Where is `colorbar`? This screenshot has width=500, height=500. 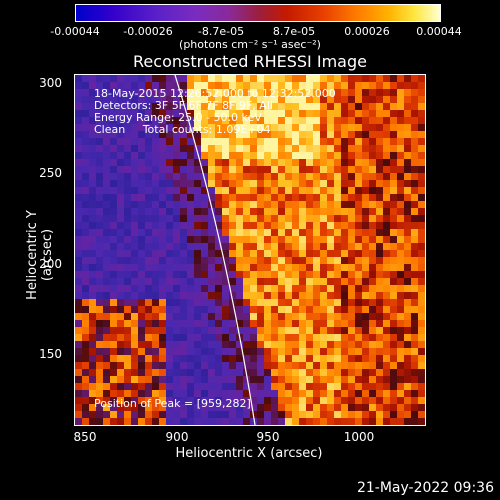 colorbar is located at coordinates (258, 13).